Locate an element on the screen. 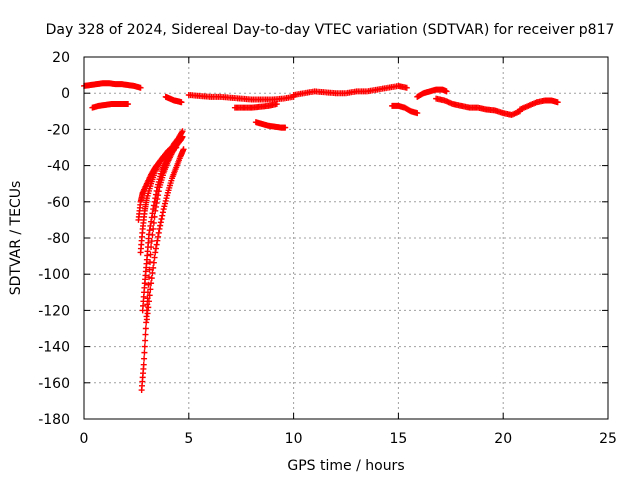  series-arc-main-flat is located at coordinates (241, 97).